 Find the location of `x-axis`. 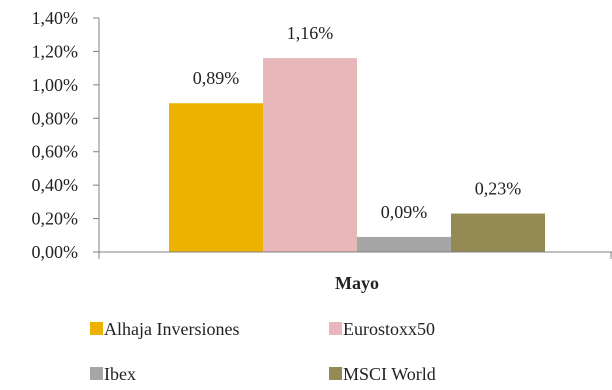

x-axis is located at coordinates (355, 255).